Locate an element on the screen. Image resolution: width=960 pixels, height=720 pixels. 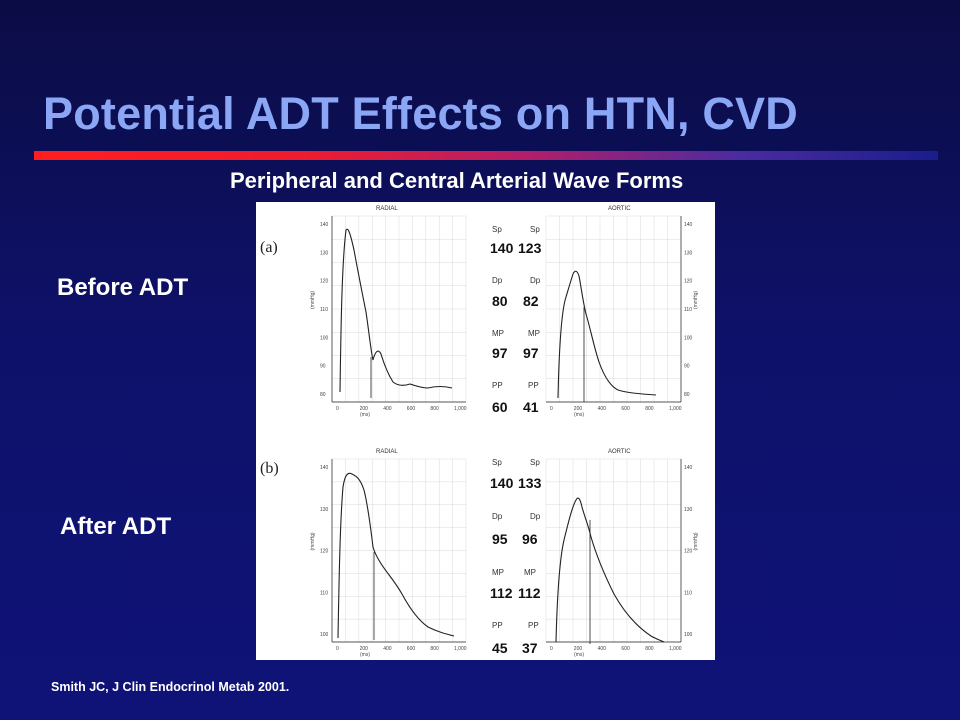
panel-a-aortic-x-unit: (ms) is located at coordinates (579, 415).